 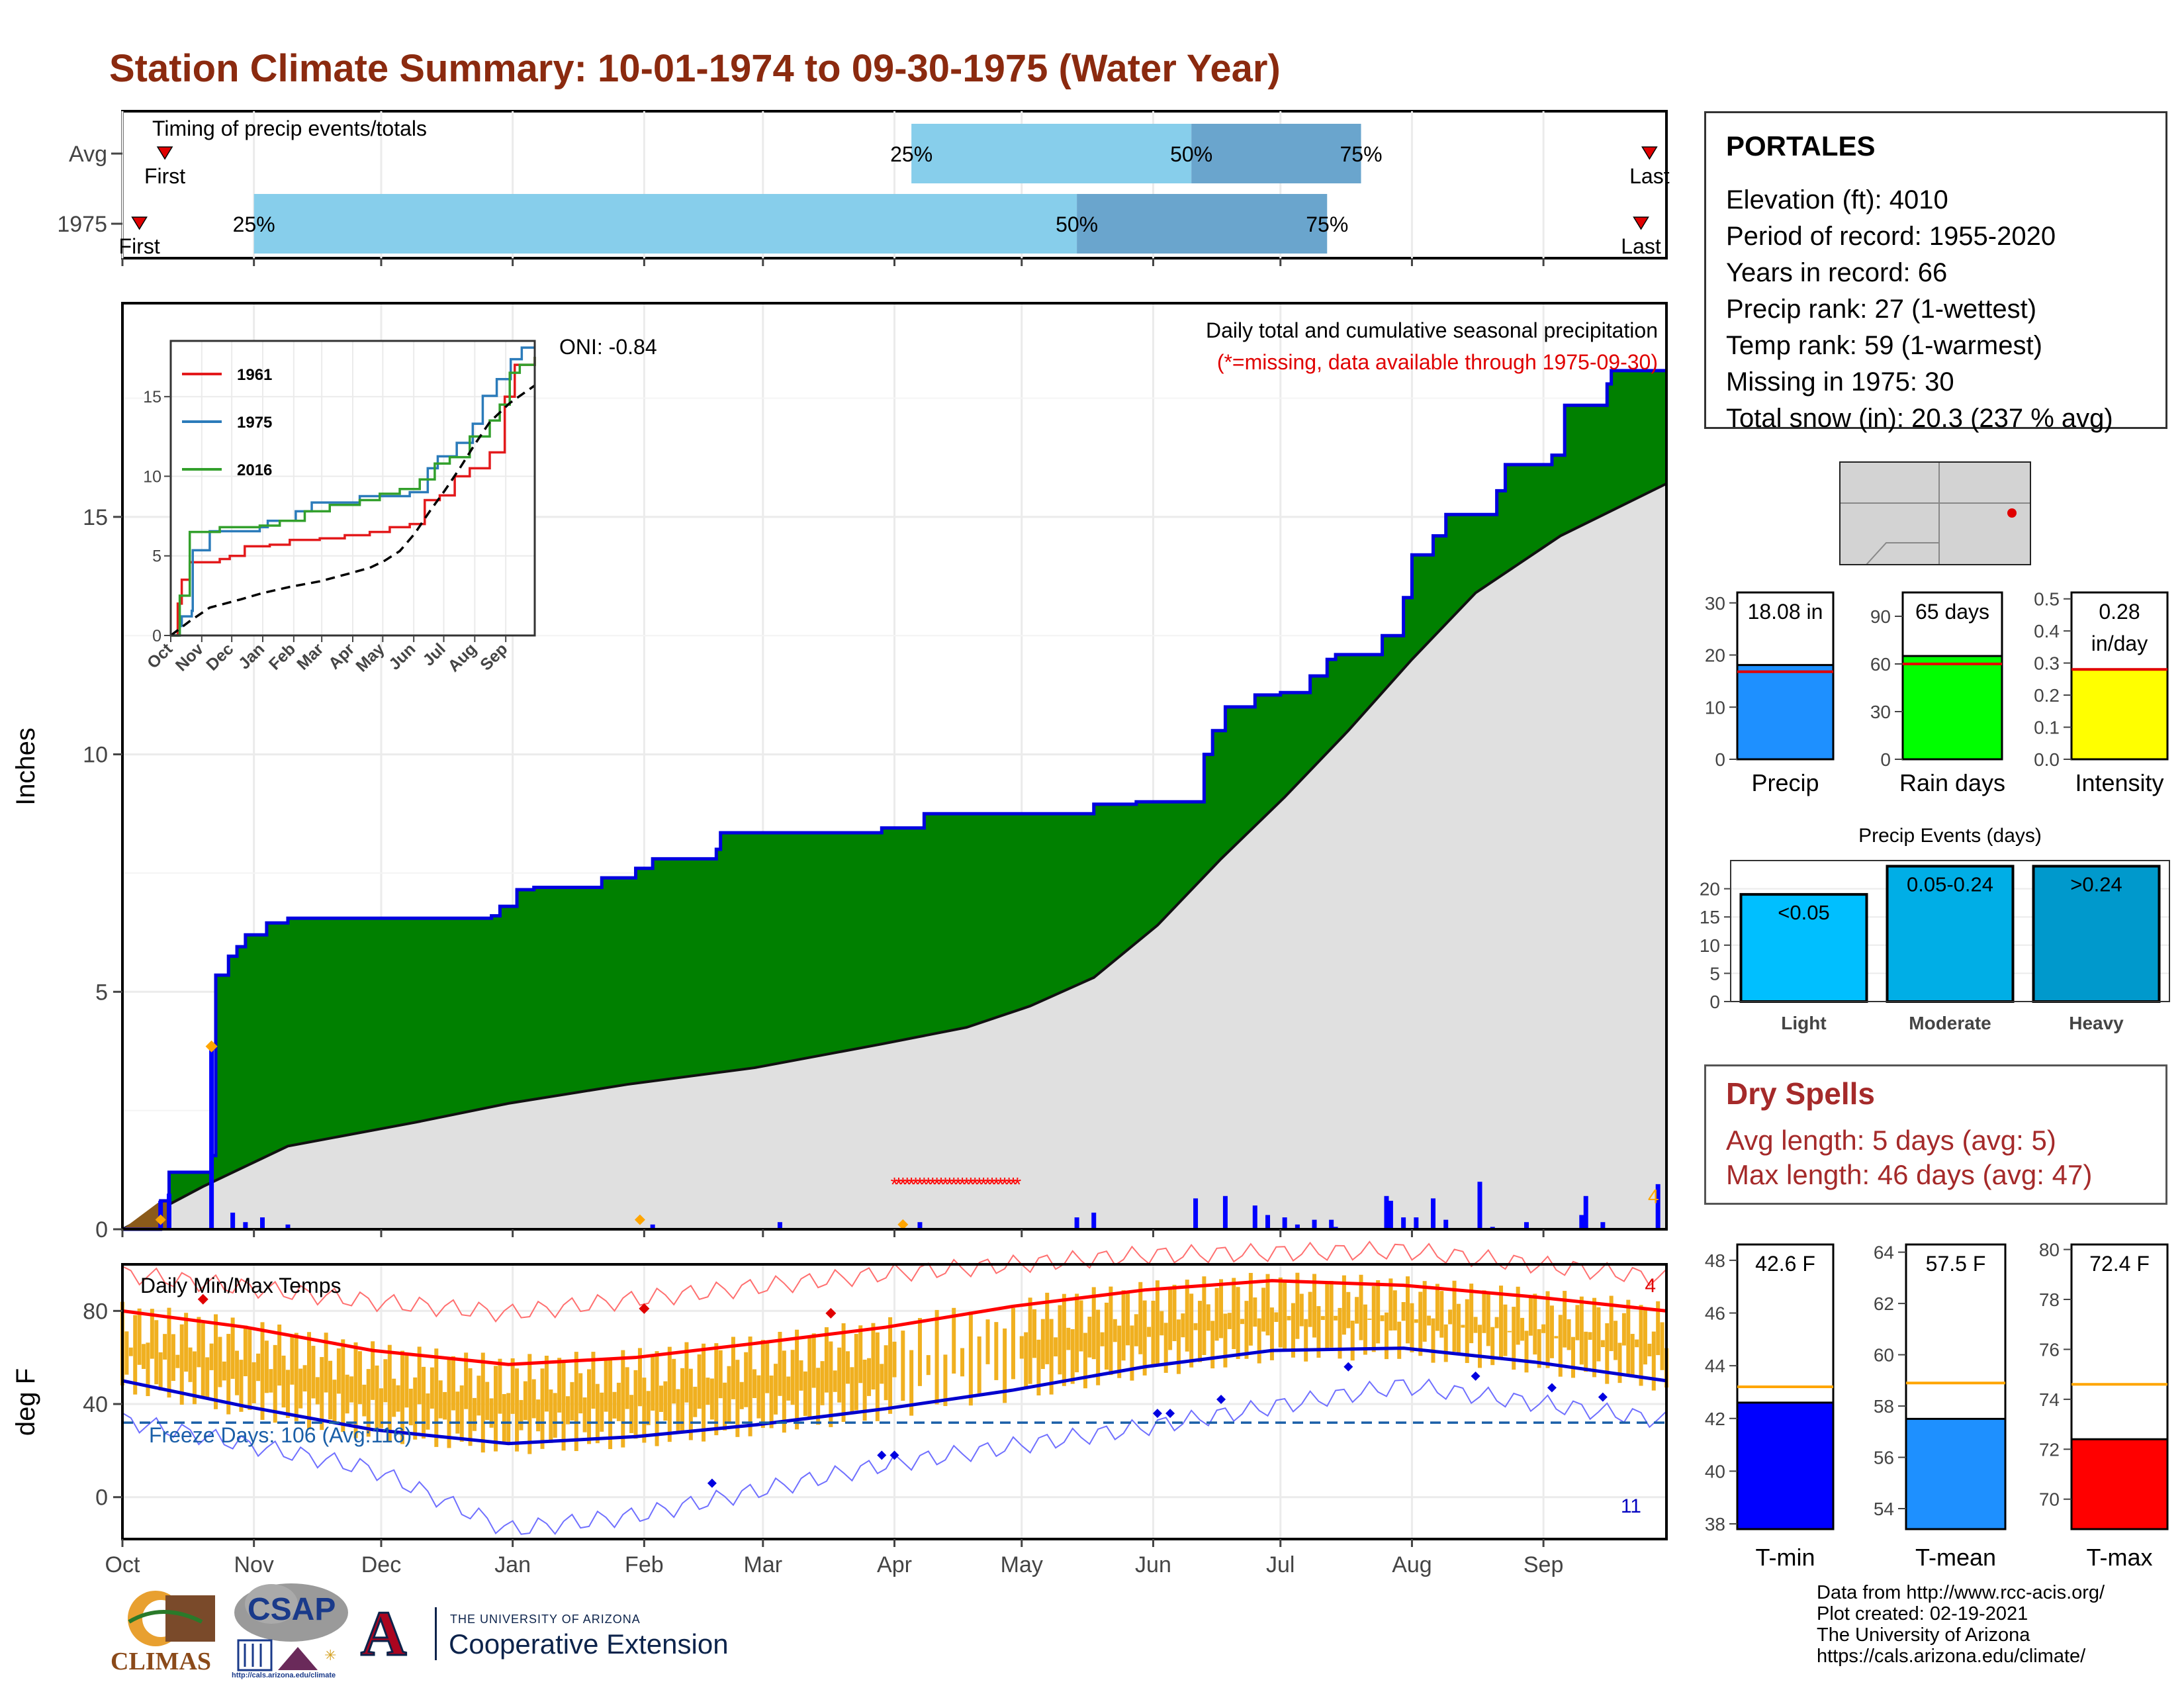 I want to click on month-label-9: Jul, so click(x=1280, y=1564).